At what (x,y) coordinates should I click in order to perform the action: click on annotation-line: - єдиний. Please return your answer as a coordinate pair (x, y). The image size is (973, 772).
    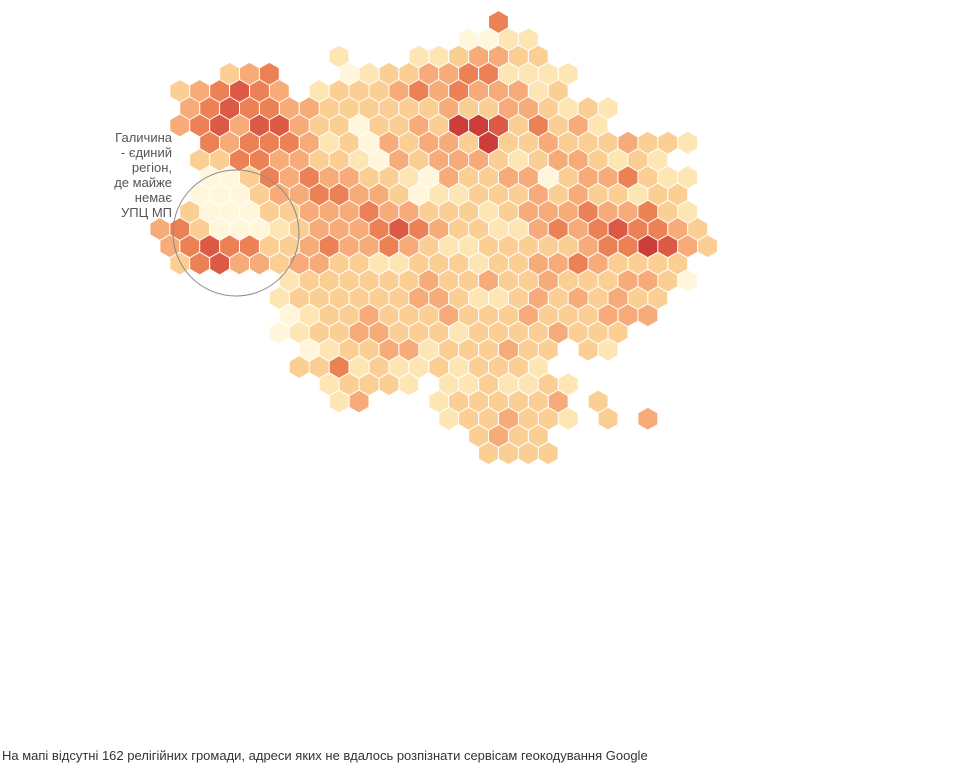
    Looking at the image, I should click on (146, 152).